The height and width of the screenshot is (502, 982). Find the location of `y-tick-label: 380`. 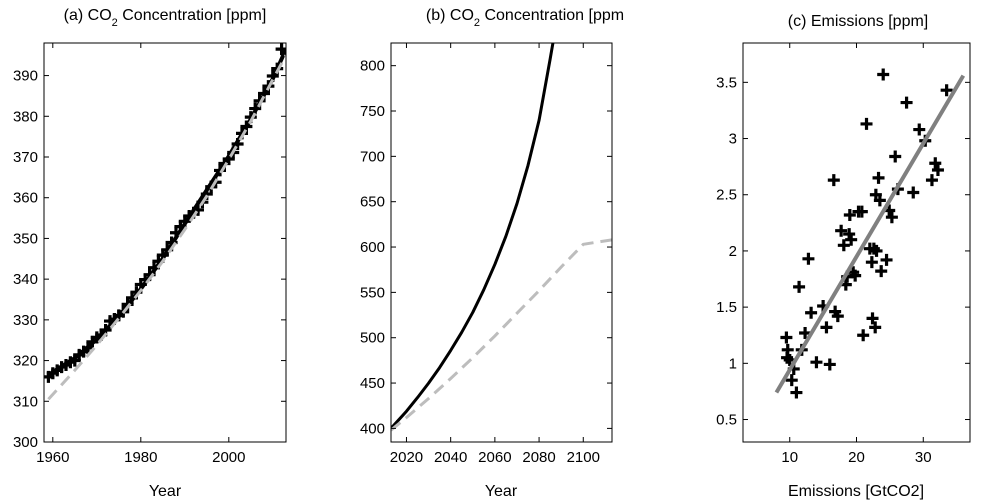

y-tick-label: 380 is located at coordinates (25, 116).